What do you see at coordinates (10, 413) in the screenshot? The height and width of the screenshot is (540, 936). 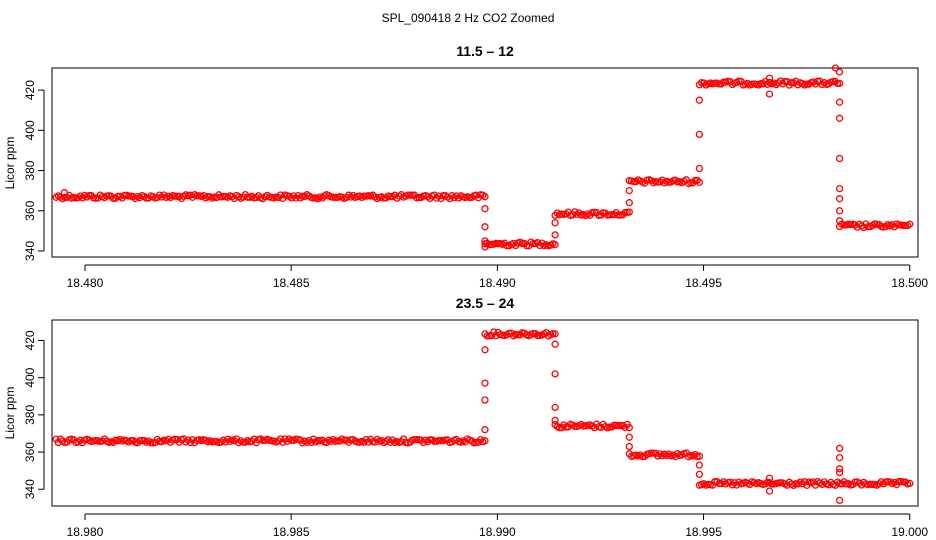 I see `panel-bottom-ylabel: Licor ppm` at bounding box center [10, 413].